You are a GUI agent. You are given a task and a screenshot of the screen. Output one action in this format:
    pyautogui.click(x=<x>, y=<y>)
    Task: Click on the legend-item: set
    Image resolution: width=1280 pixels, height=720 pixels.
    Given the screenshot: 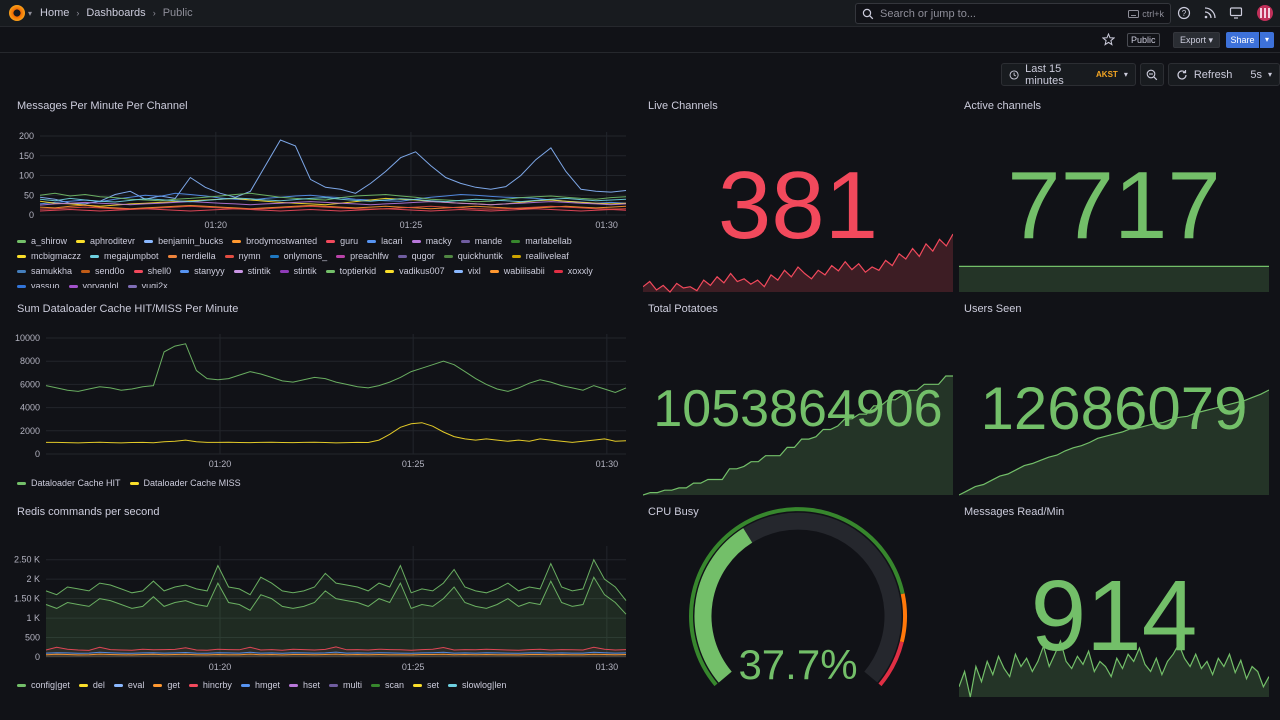 What is the action you would take?
    pyautogui.click(x=426, y=685)
    